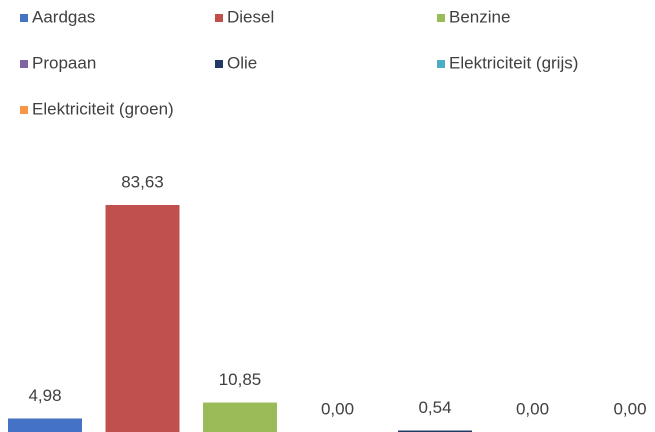  What do you see at coordinates (479, 16) in the screenshot?
I see `legend-label: Benzine` at bounding box center [479, 16].